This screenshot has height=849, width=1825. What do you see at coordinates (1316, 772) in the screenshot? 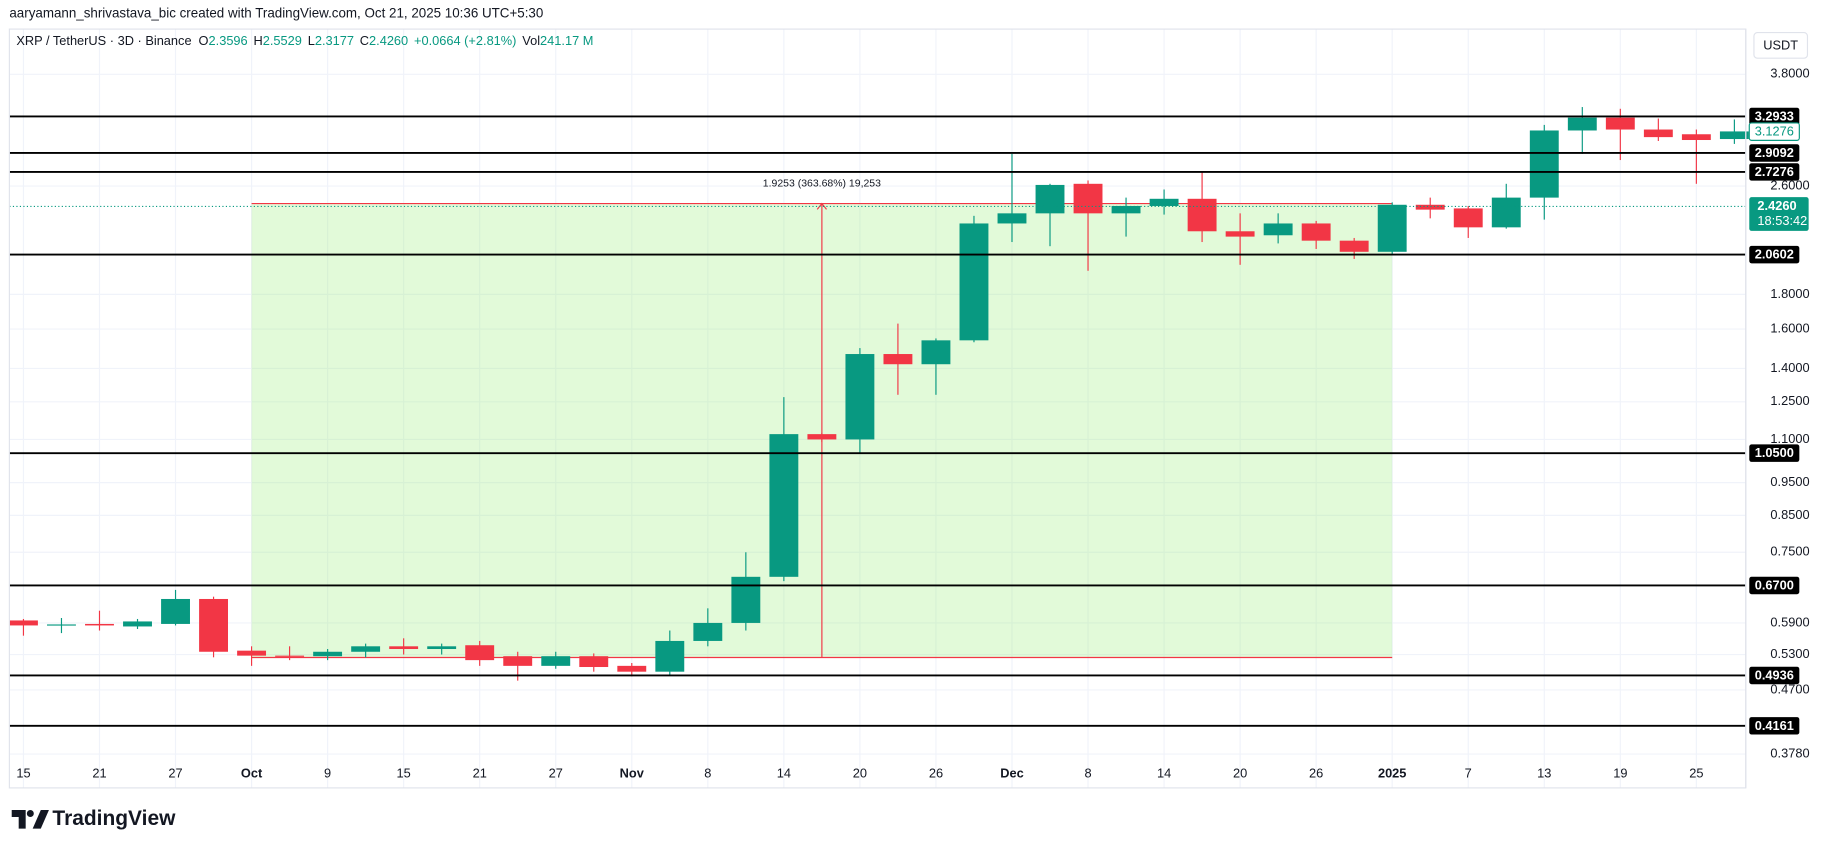
I see `x-tick-label: 26` at bounding box center [1316, 772].